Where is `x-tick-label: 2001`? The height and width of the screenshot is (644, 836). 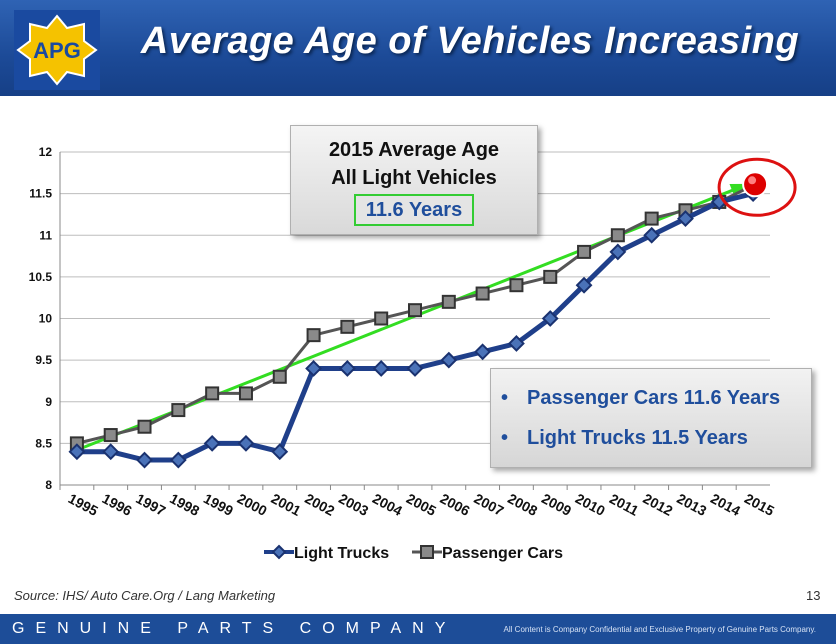
x-tick-label: 2001 is located at coordinates (286, 504).